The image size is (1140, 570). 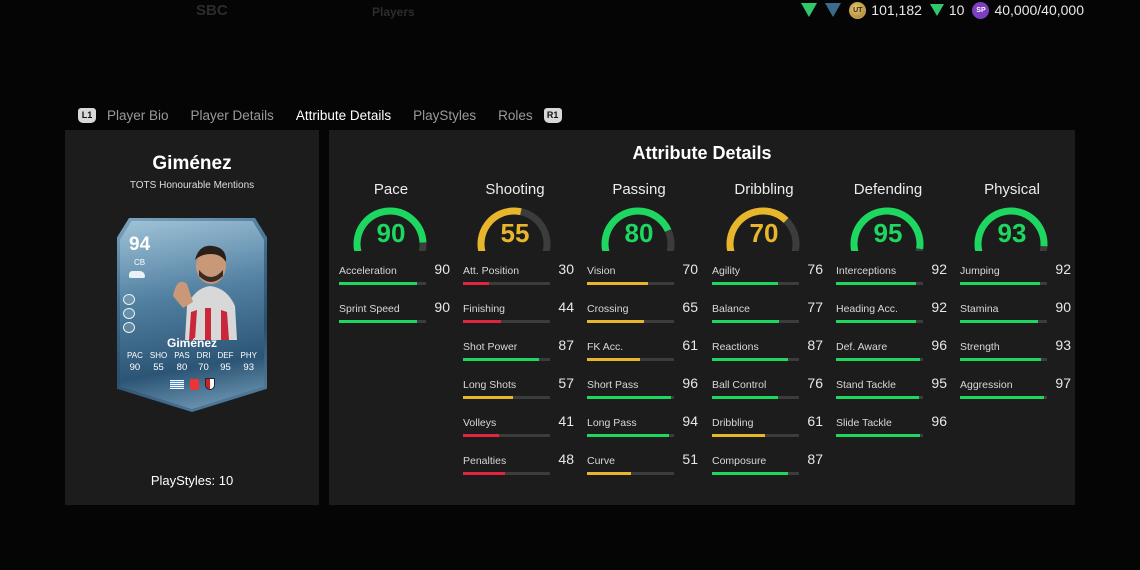 I want to click on currency-bar: UT 101,182 10 SP 40,000/40,000, so click(x=942, y=10).